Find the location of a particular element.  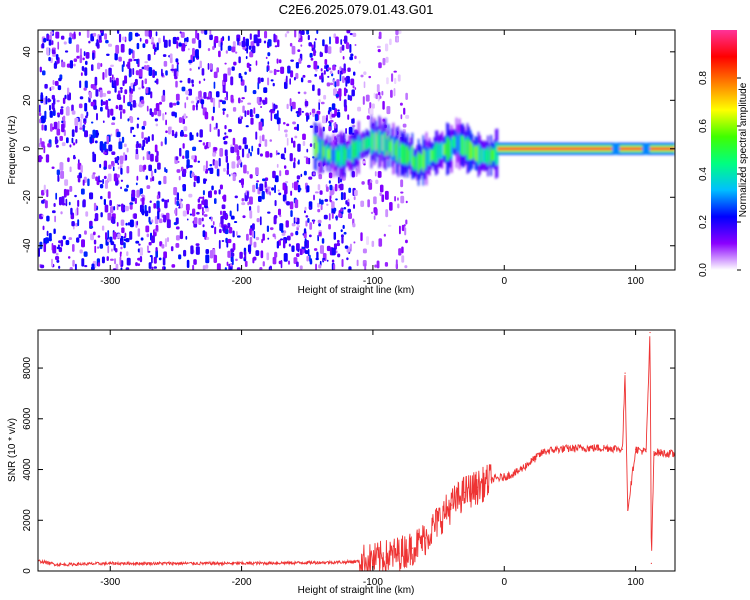

y-tick-label: 20 is located at coordinates (27, 100).